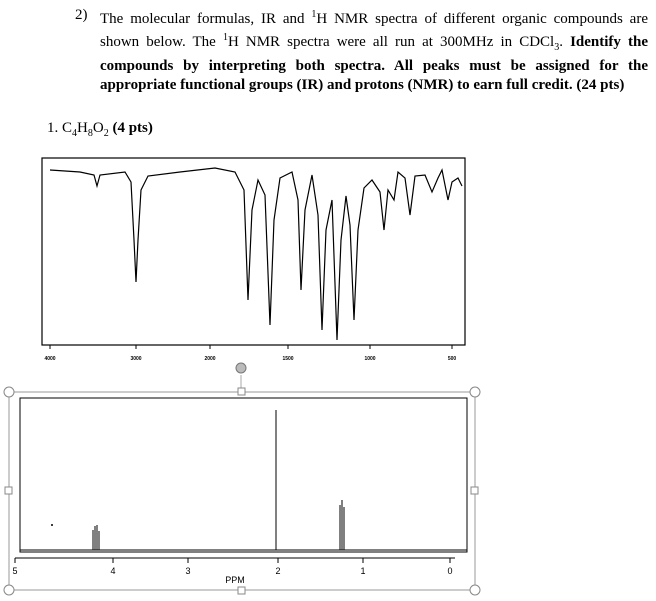  I want to click on ir-tick-label: 500, so click(452, 359).